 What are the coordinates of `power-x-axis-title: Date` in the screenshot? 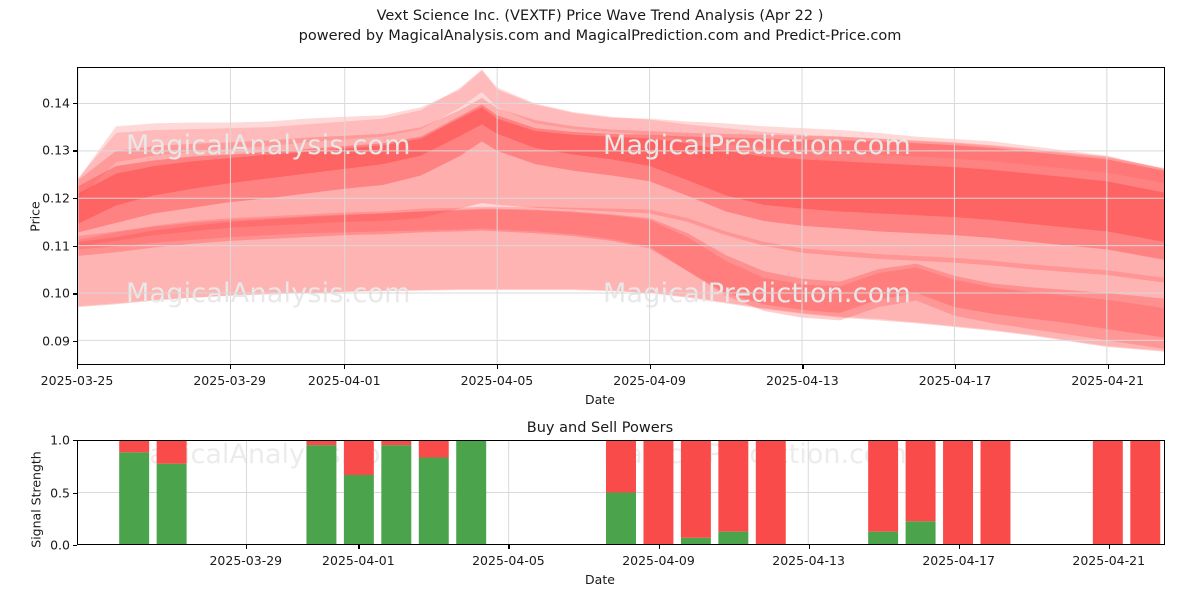 It's located at (600, 579).